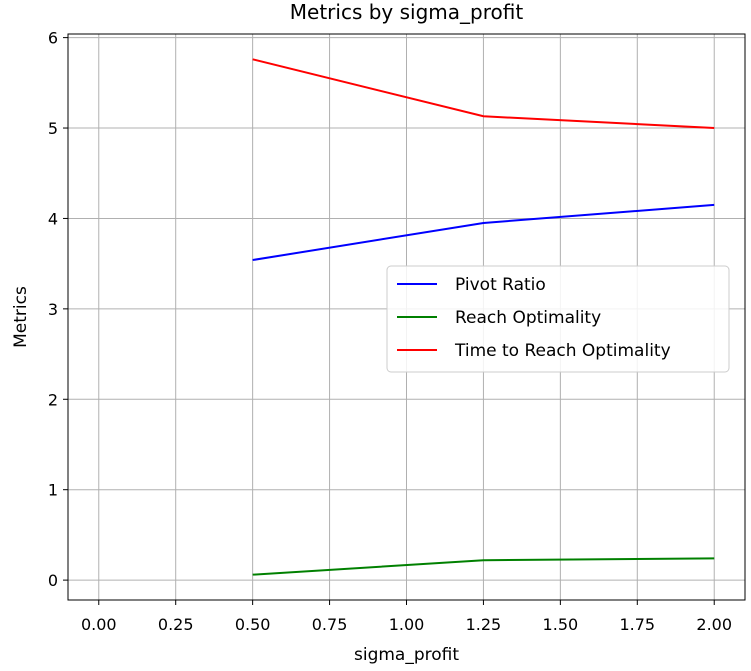 This screenshot has width=751, height=671. I want to click on legend-box, so click(558, 319).